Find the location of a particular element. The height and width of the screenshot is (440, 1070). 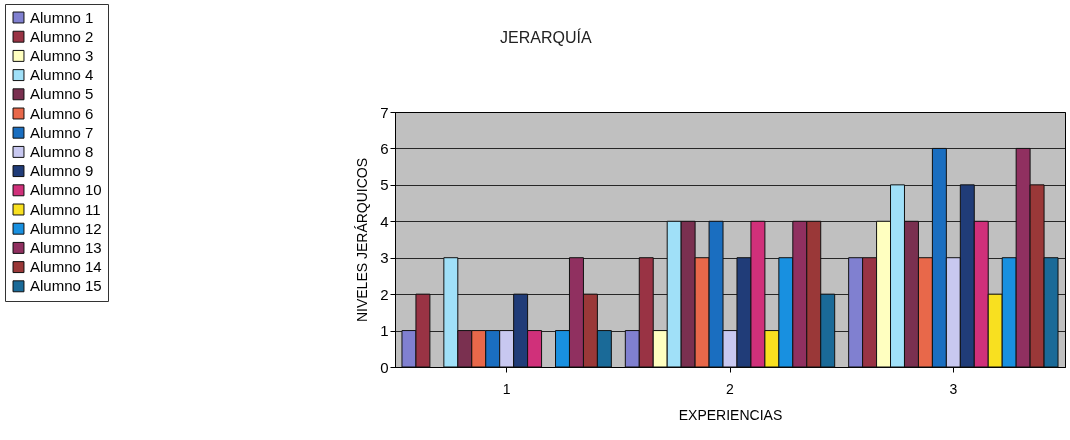

legend-label: Alumno 9 is located at coordinates (62, 171).